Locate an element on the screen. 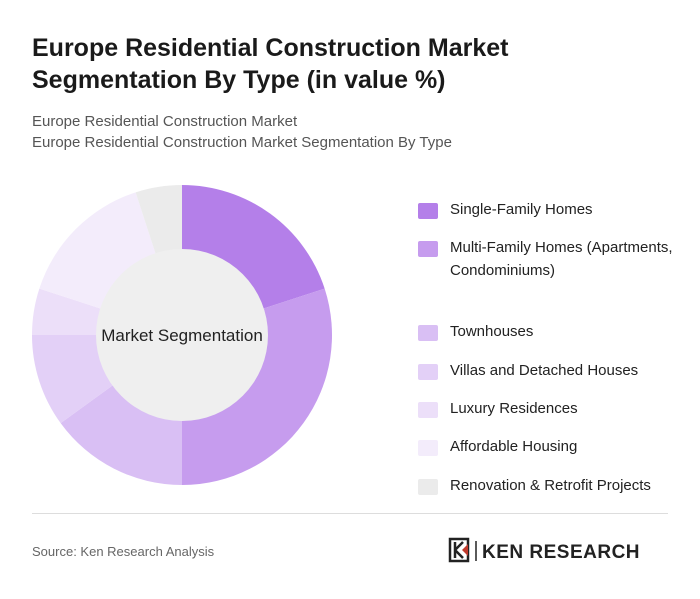 The width and height of the screenshot is (700, 599). legend-item: Villas and Detached Houses is located at coordinates (548, 370).